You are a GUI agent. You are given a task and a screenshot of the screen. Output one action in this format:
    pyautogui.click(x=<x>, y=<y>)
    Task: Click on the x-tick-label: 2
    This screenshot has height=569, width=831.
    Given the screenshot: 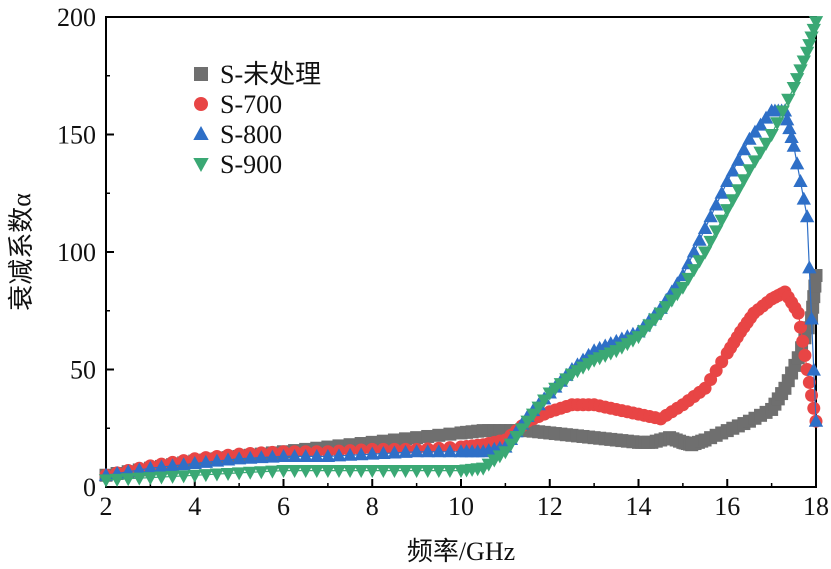 What is the action you would take?
    pyautogui.click(x=106, y=506)
    